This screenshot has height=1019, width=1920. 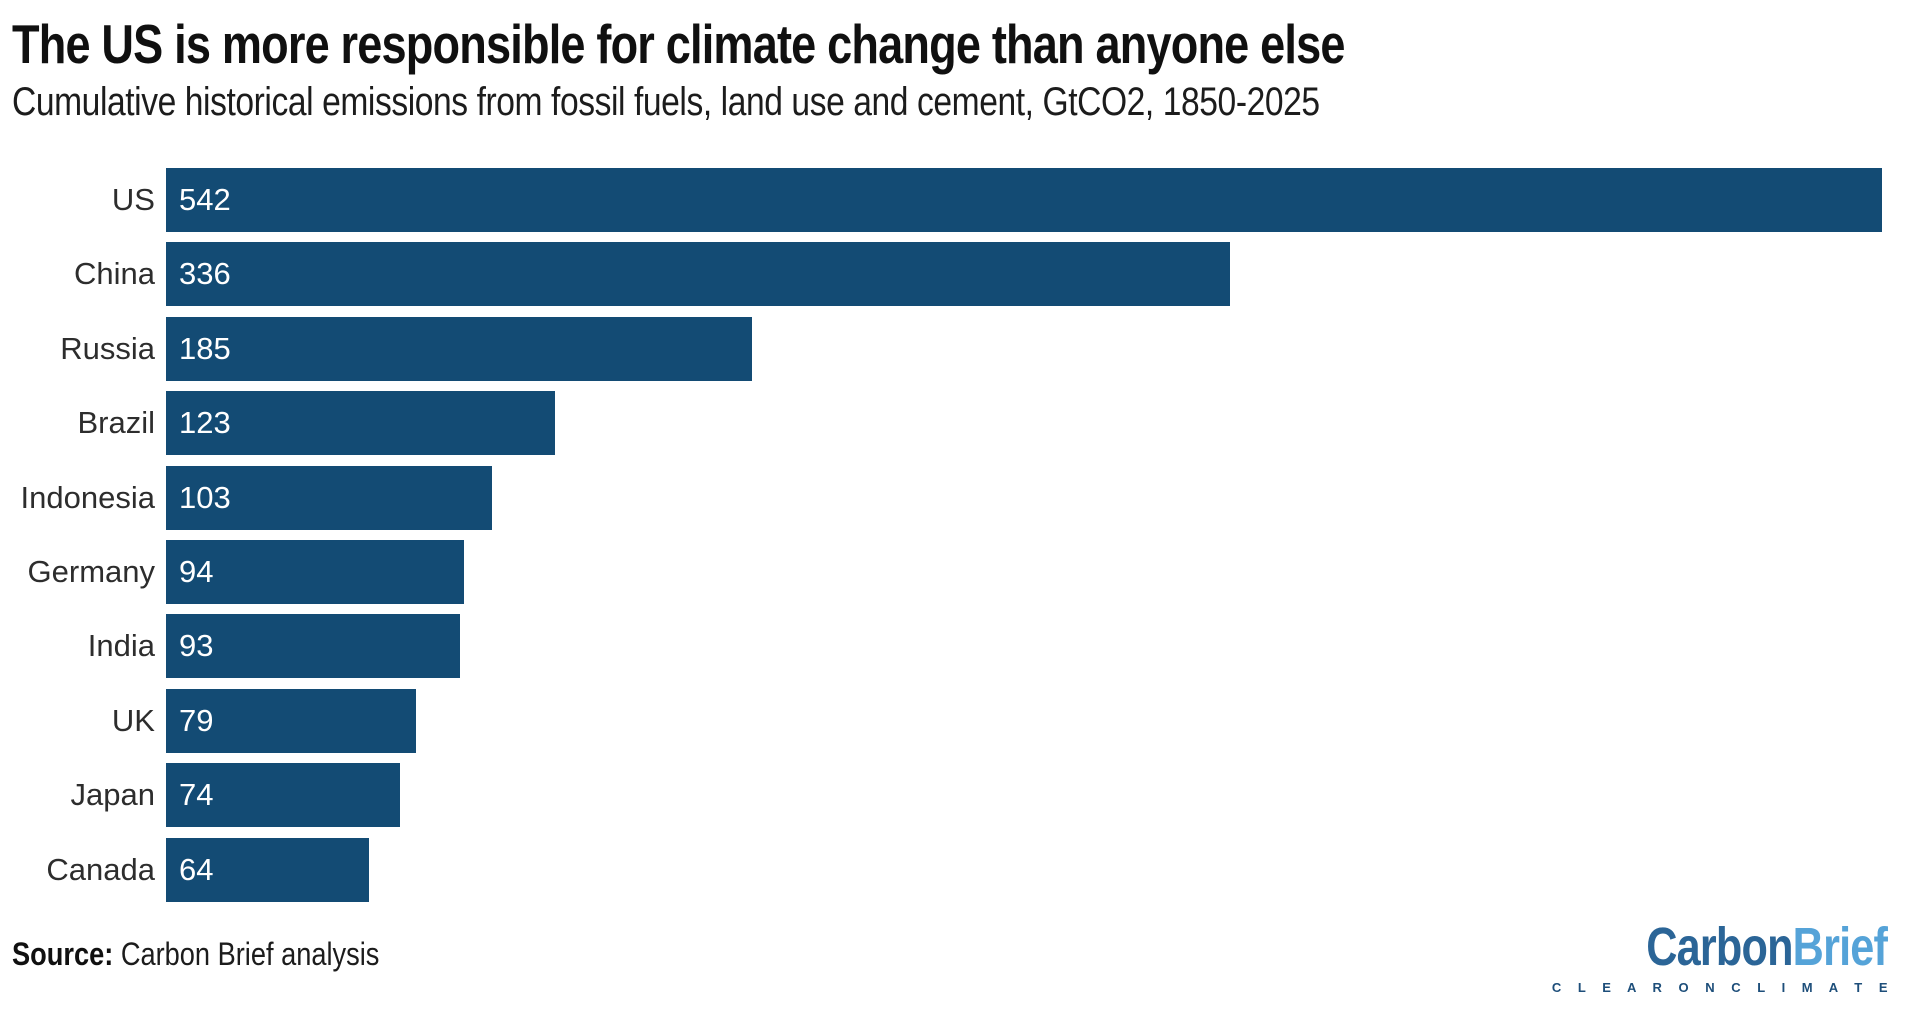 What do you see at coordinates (116, 423) in the screenshot?
I see `category-label: Brazil` at bounding box center [116, 423].